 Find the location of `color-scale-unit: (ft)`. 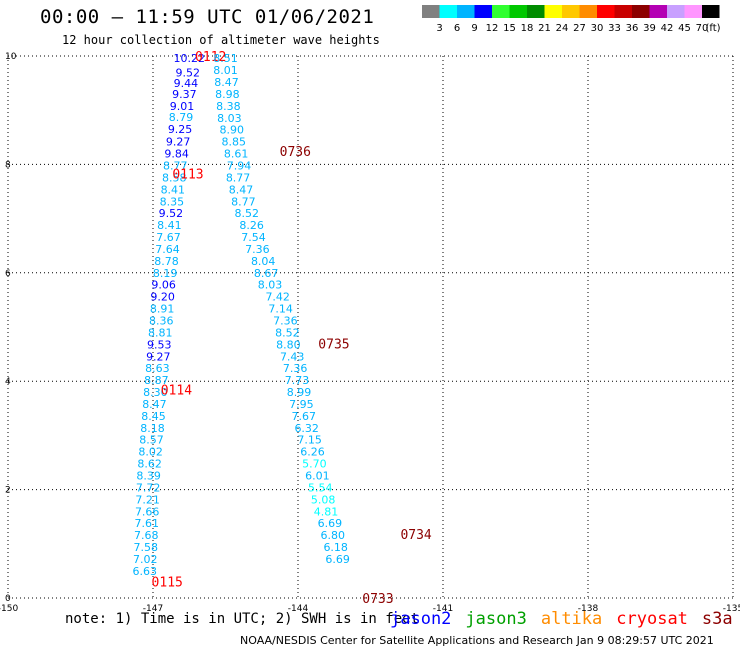

color-scale-unit: (ft) is located at coordinates (713, 28).